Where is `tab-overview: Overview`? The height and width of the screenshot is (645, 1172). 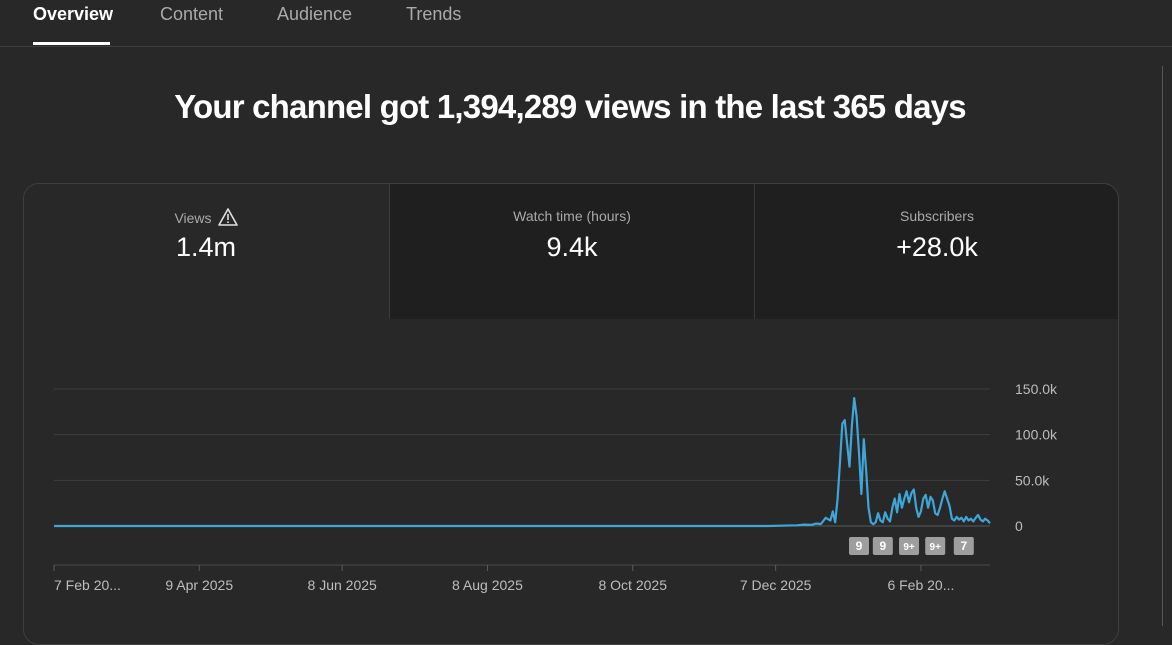
tab-overview: Overview is located at coordinates (73, 14).